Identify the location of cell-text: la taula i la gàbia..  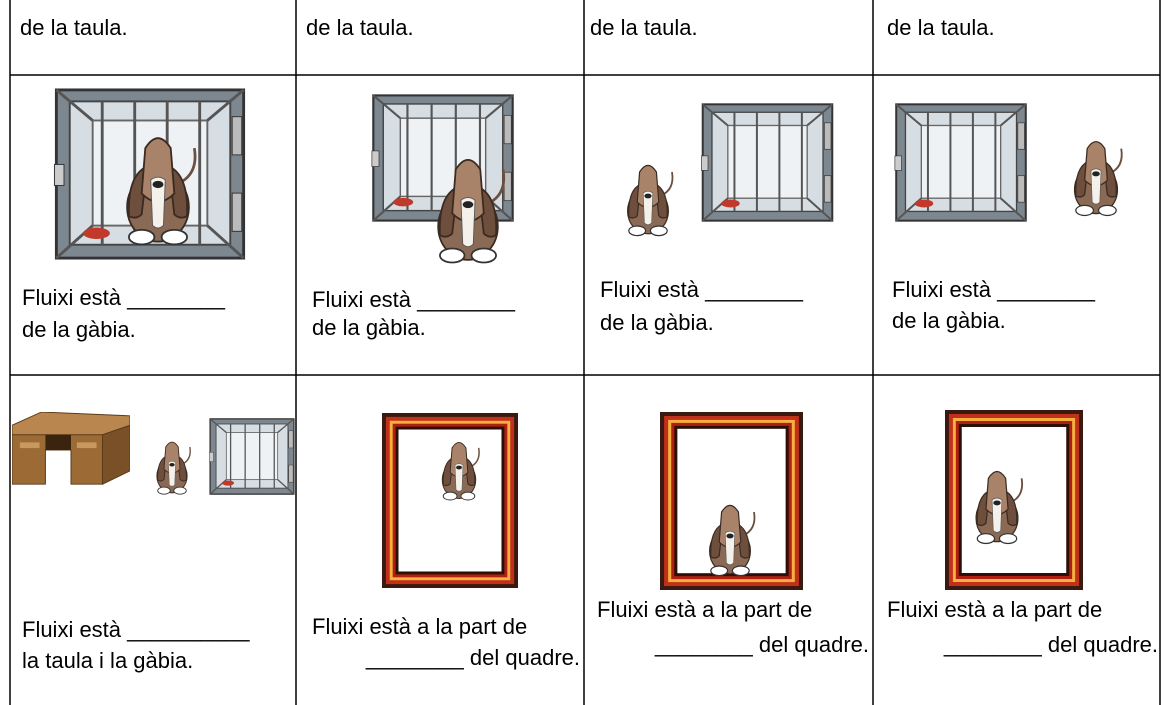
(108, 660).